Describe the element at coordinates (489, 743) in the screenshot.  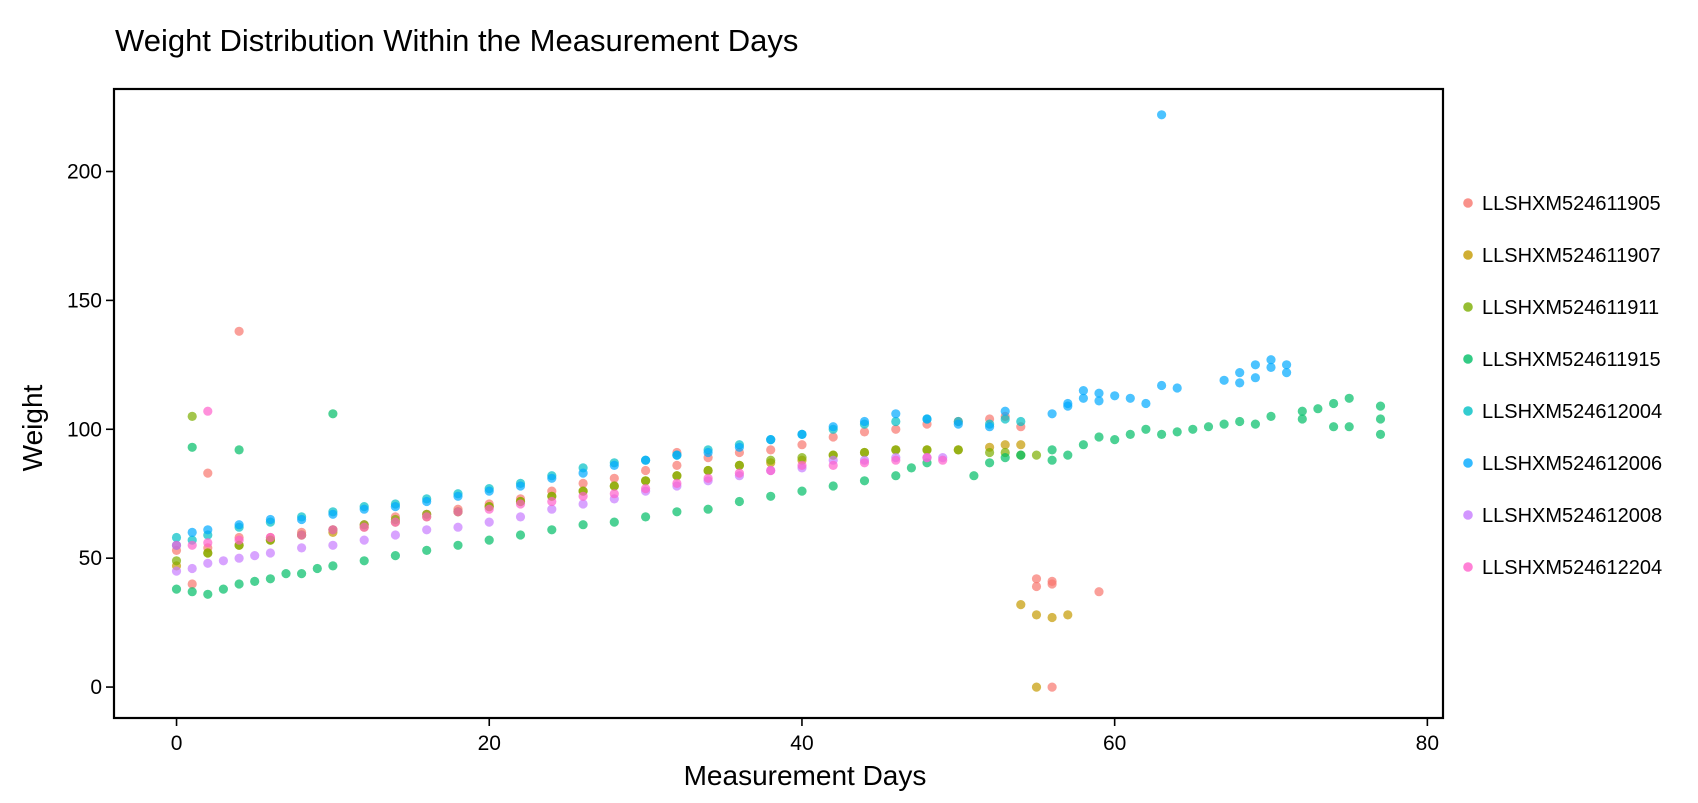
I see `x-tick-label: 20` at that location.